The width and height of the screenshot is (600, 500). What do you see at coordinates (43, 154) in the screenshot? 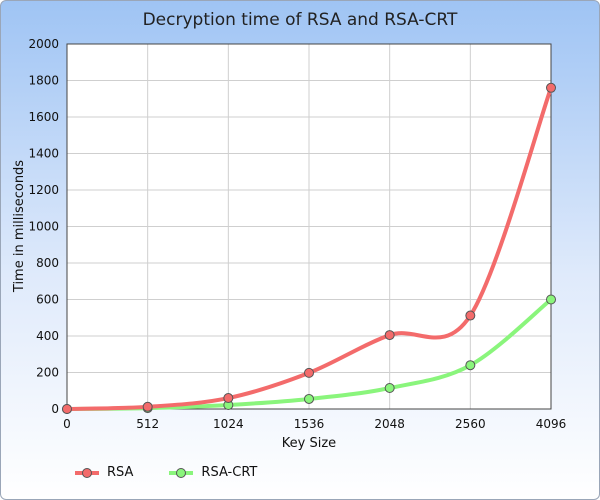
I see `y-tick-label: 1400` at bounding box center [43, 154].